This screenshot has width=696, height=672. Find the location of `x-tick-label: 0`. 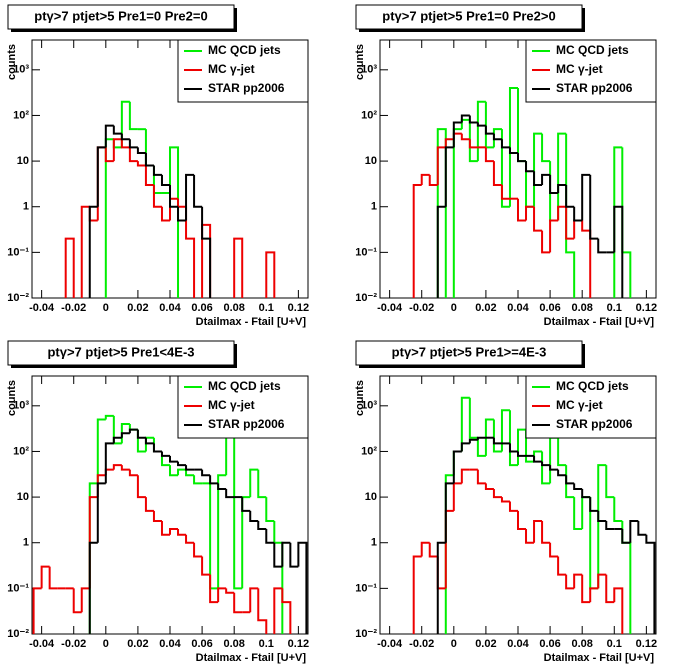

x-tick-label: 0 is located at coordinates (454, 308).